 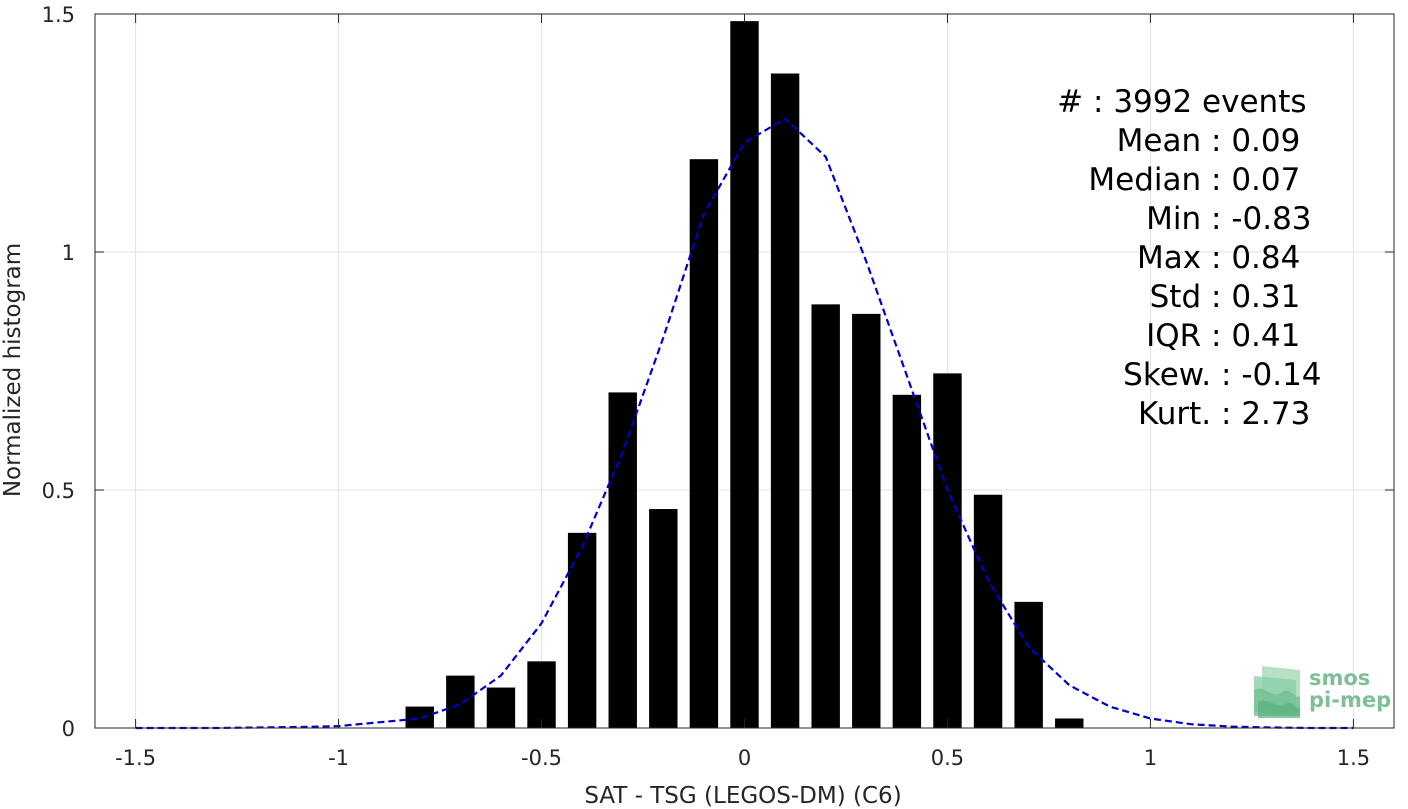 What do you see at coordinates (1180, 297) in the screenshot?
I see `stat-label: Std` at bounding box center [1180, 297].